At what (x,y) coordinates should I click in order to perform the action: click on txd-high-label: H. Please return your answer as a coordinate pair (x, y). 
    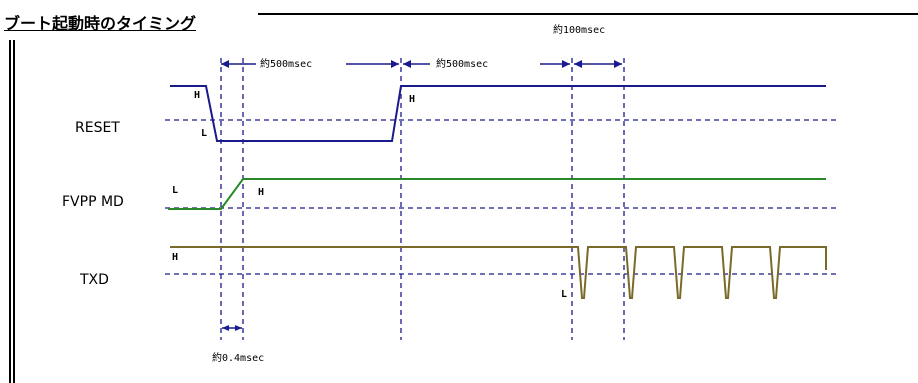
    Looking at the image, I should click on (175, 257).